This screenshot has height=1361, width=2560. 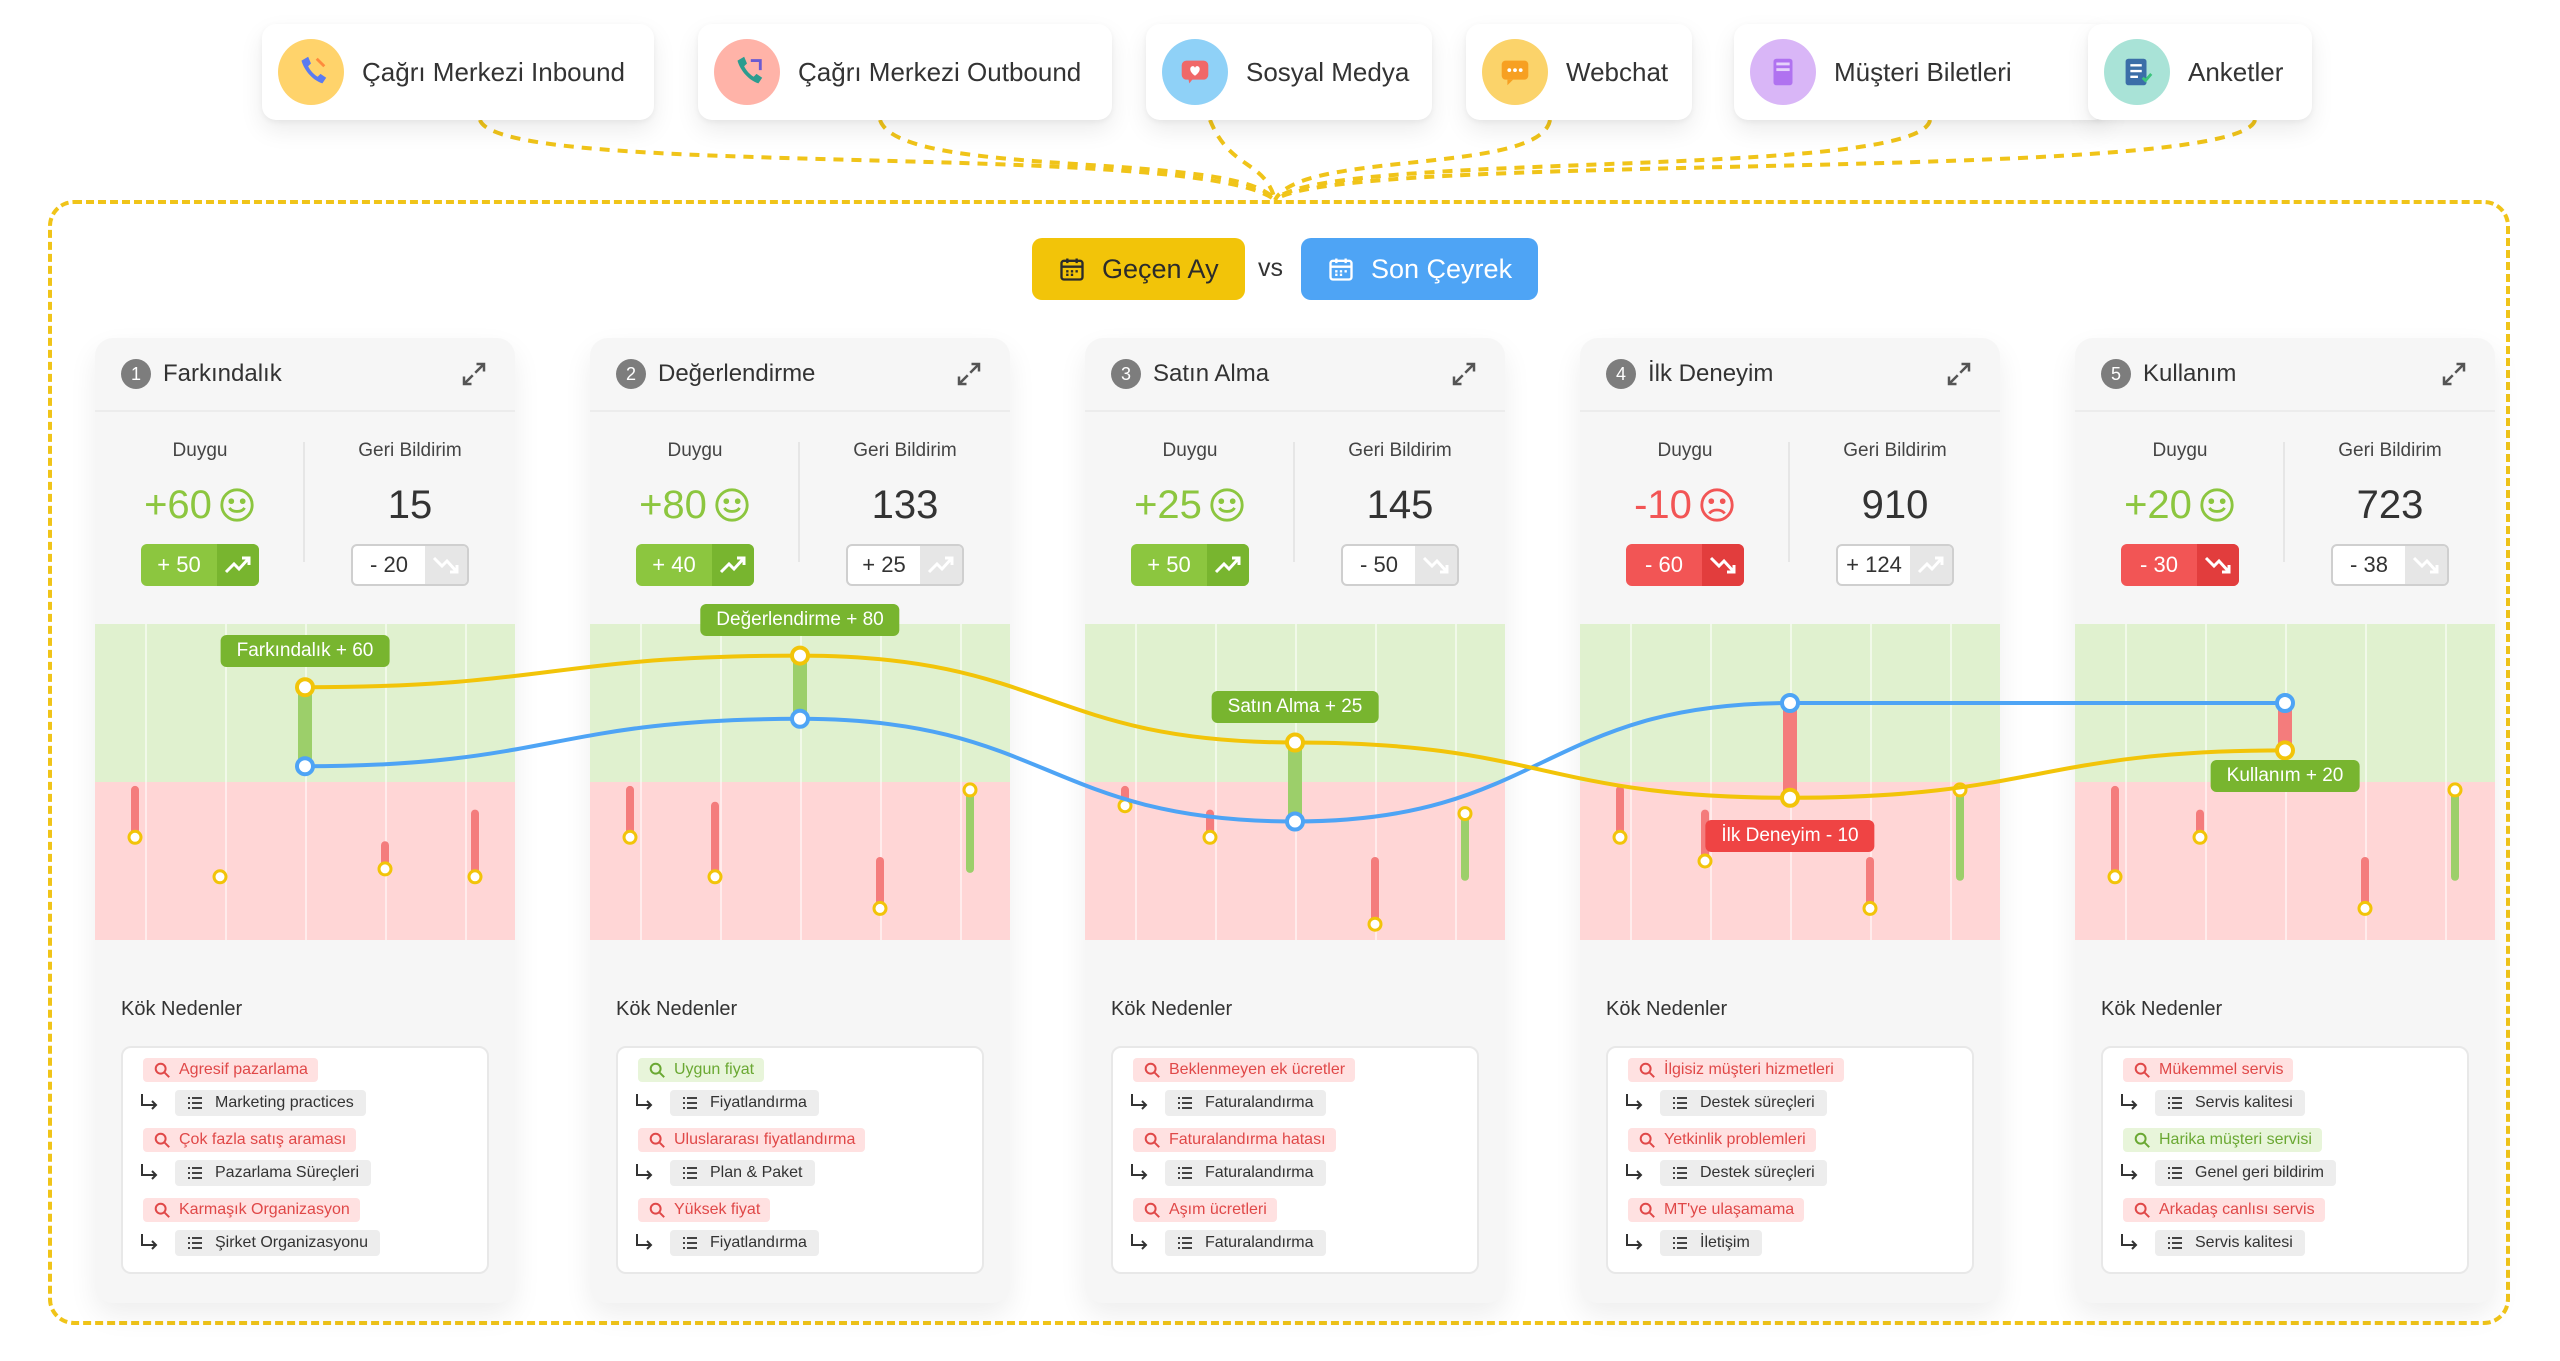 I want to click on stage-metrics: Duygu -10 - 60 Geri Bildirim 910 + 124, so click(x=1790, y=512).